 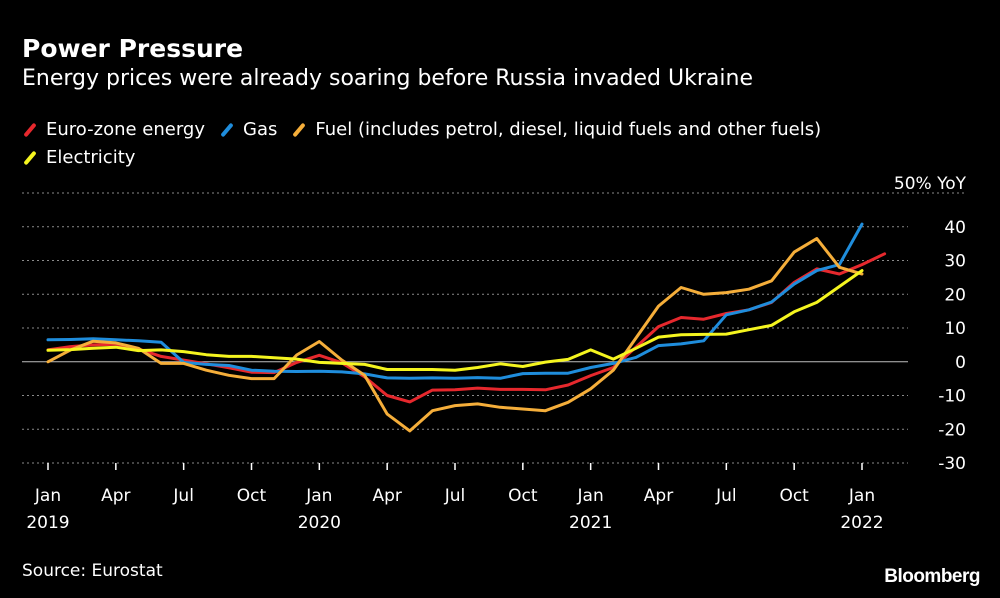 I want to click on x-year-label: 2022, so click(x=861, y=523).